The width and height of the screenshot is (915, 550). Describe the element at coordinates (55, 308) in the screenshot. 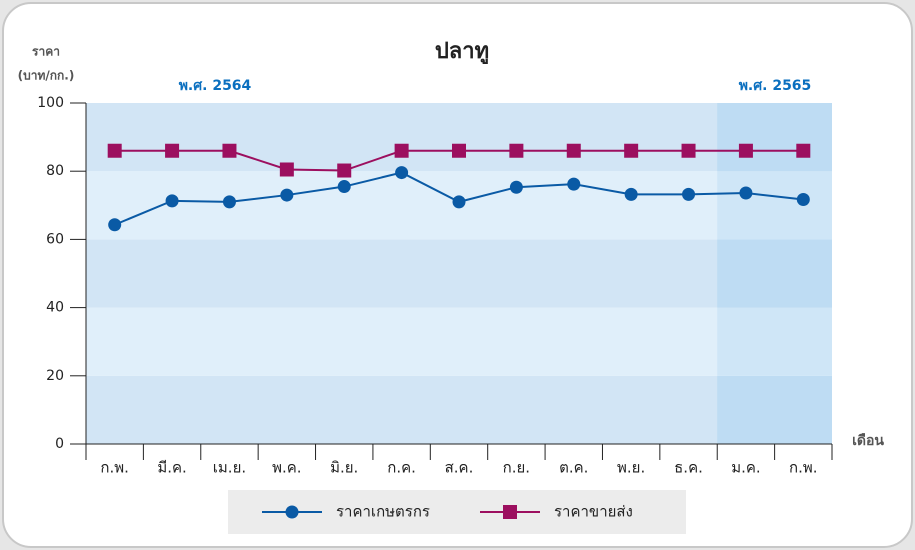

I see `y-tick-label: 40` at that location.